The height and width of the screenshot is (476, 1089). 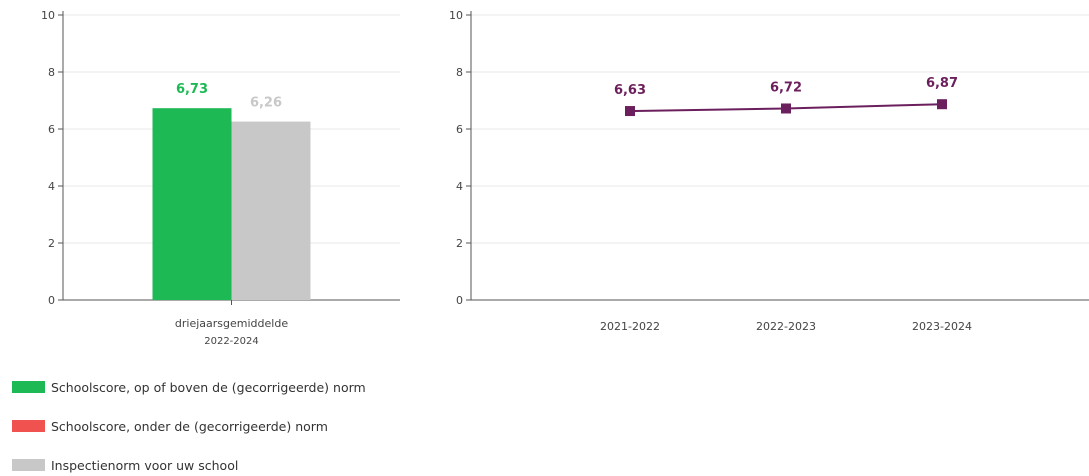 I want to click on legend-swatch-inspection-norm, so click(x=28, y=465).